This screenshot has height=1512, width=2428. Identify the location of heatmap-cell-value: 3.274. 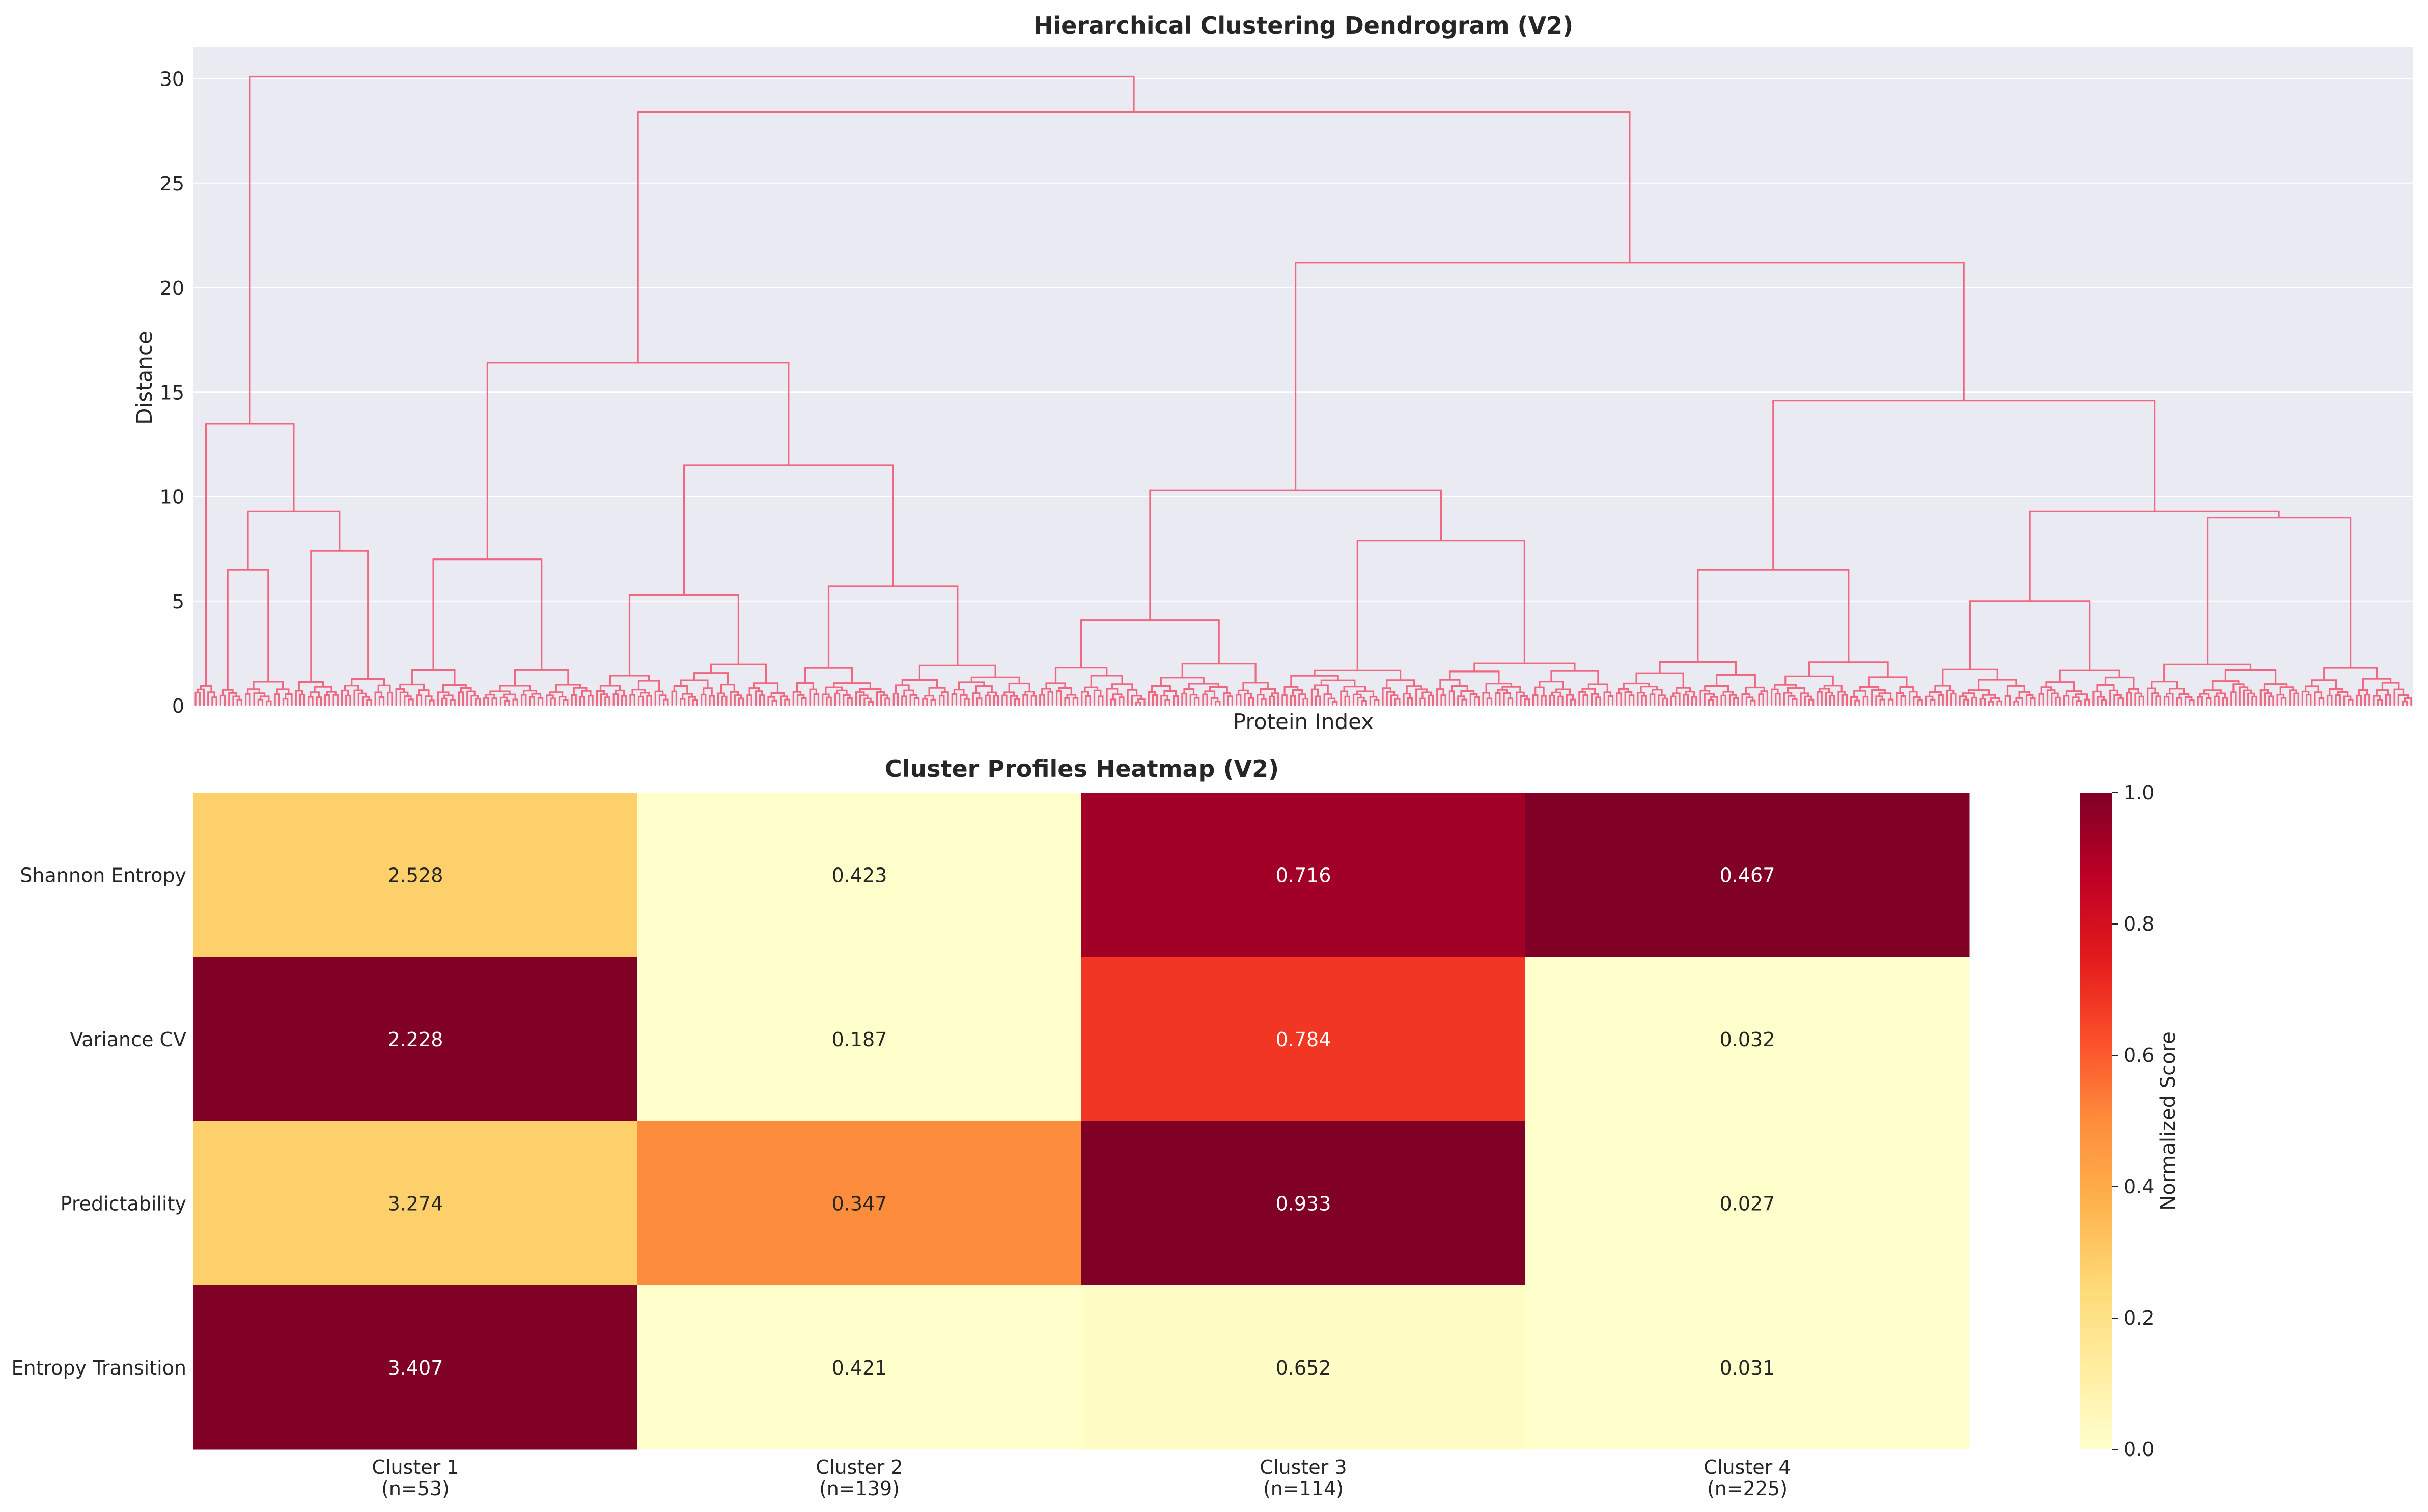
(415, 1203).